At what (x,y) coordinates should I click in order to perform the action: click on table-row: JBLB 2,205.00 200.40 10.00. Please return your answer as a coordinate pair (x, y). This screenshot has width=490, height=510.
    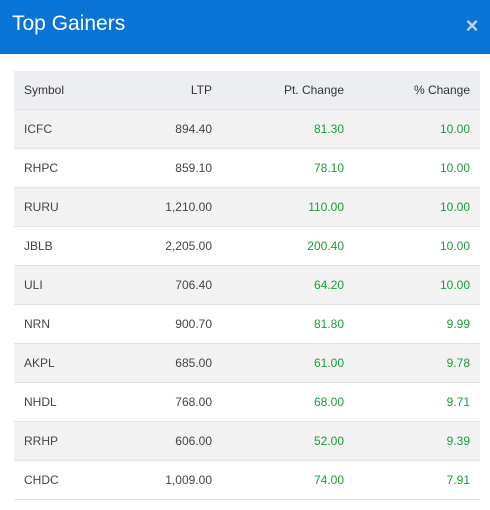
    Looking at the image, I should click on (247, 245).